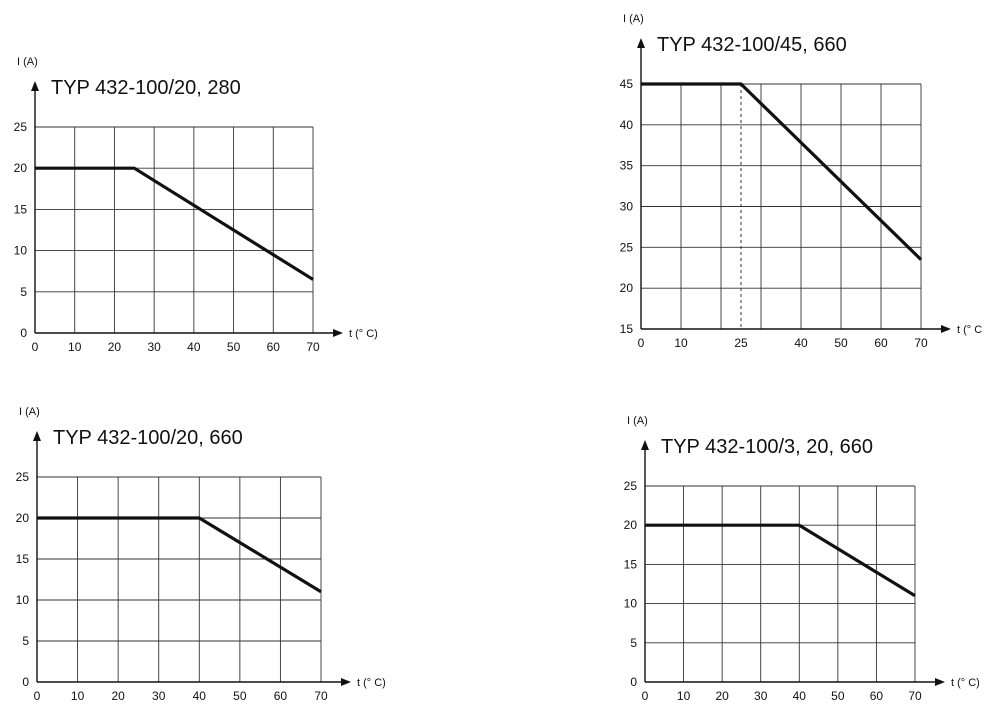 This screenshot has height=704, width=1008. I want to click on chart-title: TYP 432-100/45, 660, so click(752, 45).